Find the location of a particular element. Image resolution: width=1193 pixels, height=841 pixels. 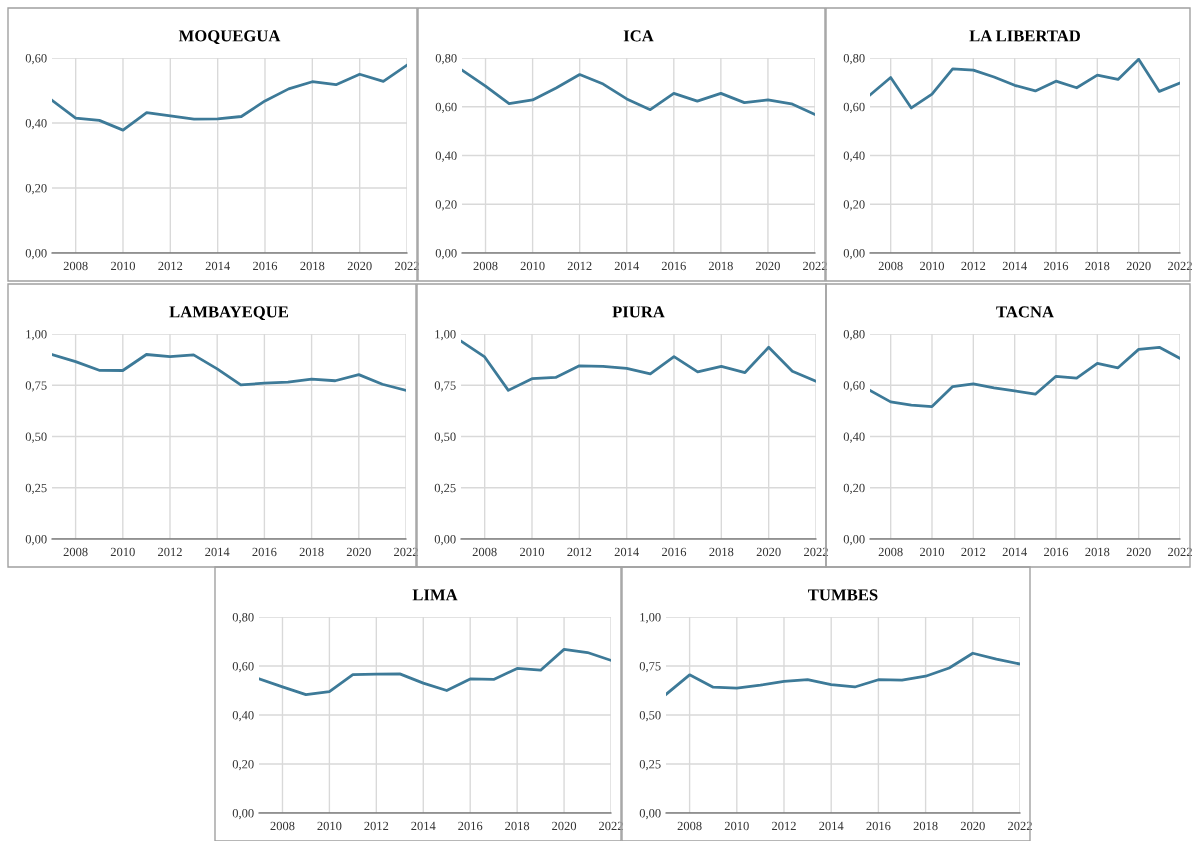

chart-title: TUMBES is located at coordinates (843, 595).